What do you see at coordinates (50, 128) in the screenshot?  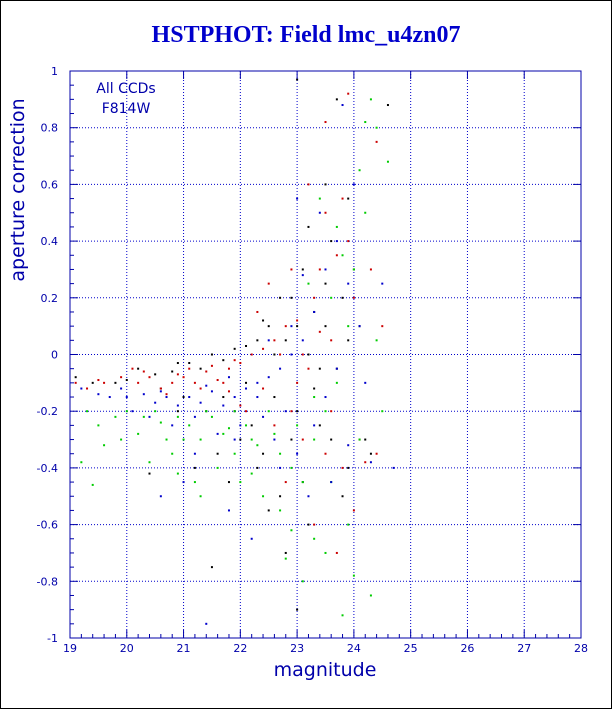 I see `y-tick-label: 0.8` at bounding box center [50, 128].